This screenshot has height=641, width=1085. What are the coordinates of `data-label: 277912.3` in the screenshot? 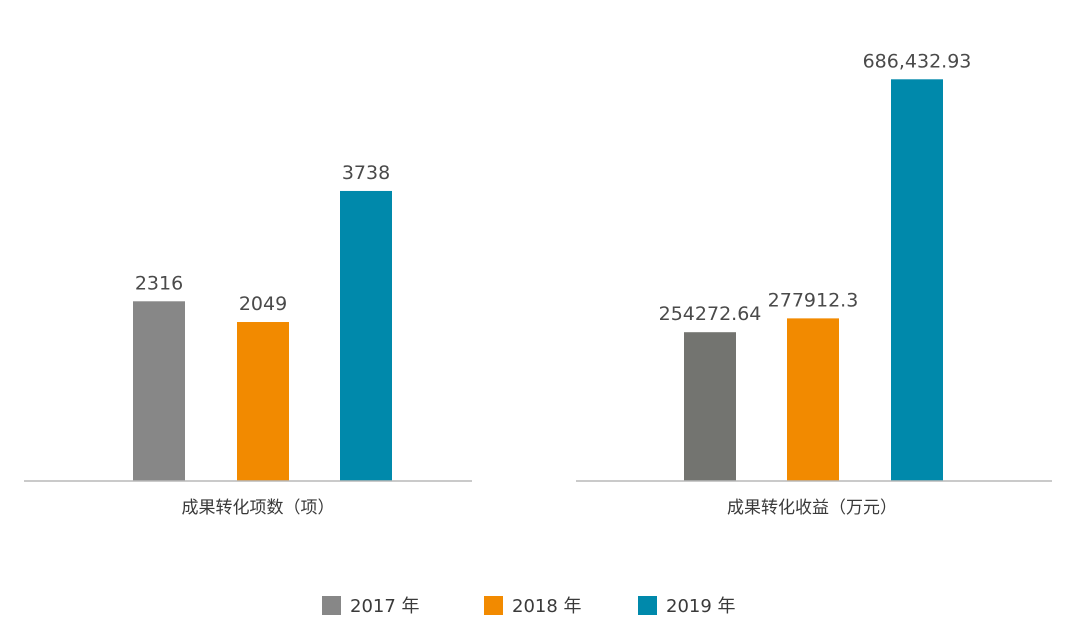 It's located at (813, 300).